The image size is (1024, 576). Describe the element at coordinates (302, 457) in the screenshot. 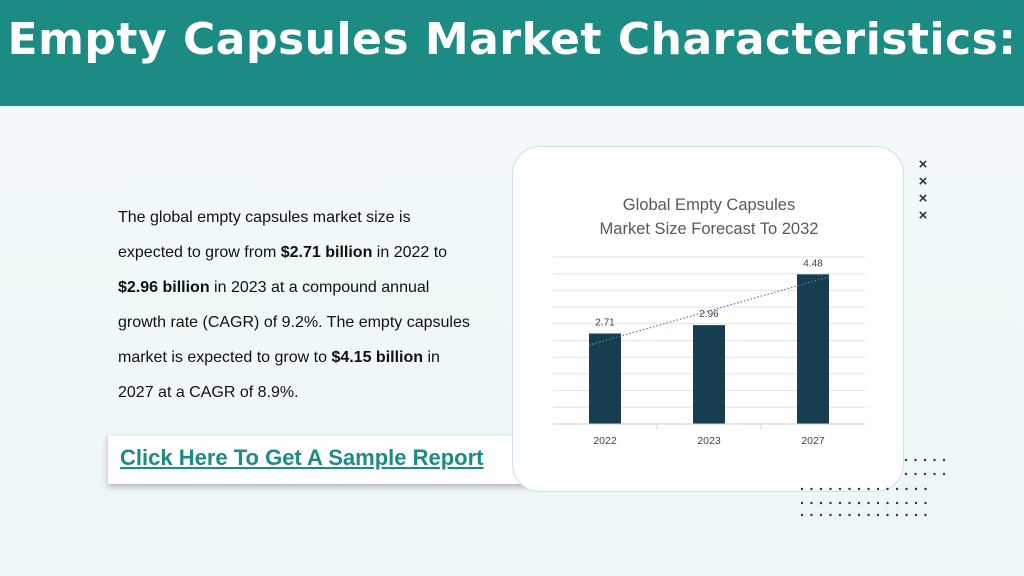

I see `sample-report-link: Click Here To Get A Sample Report` at that location.